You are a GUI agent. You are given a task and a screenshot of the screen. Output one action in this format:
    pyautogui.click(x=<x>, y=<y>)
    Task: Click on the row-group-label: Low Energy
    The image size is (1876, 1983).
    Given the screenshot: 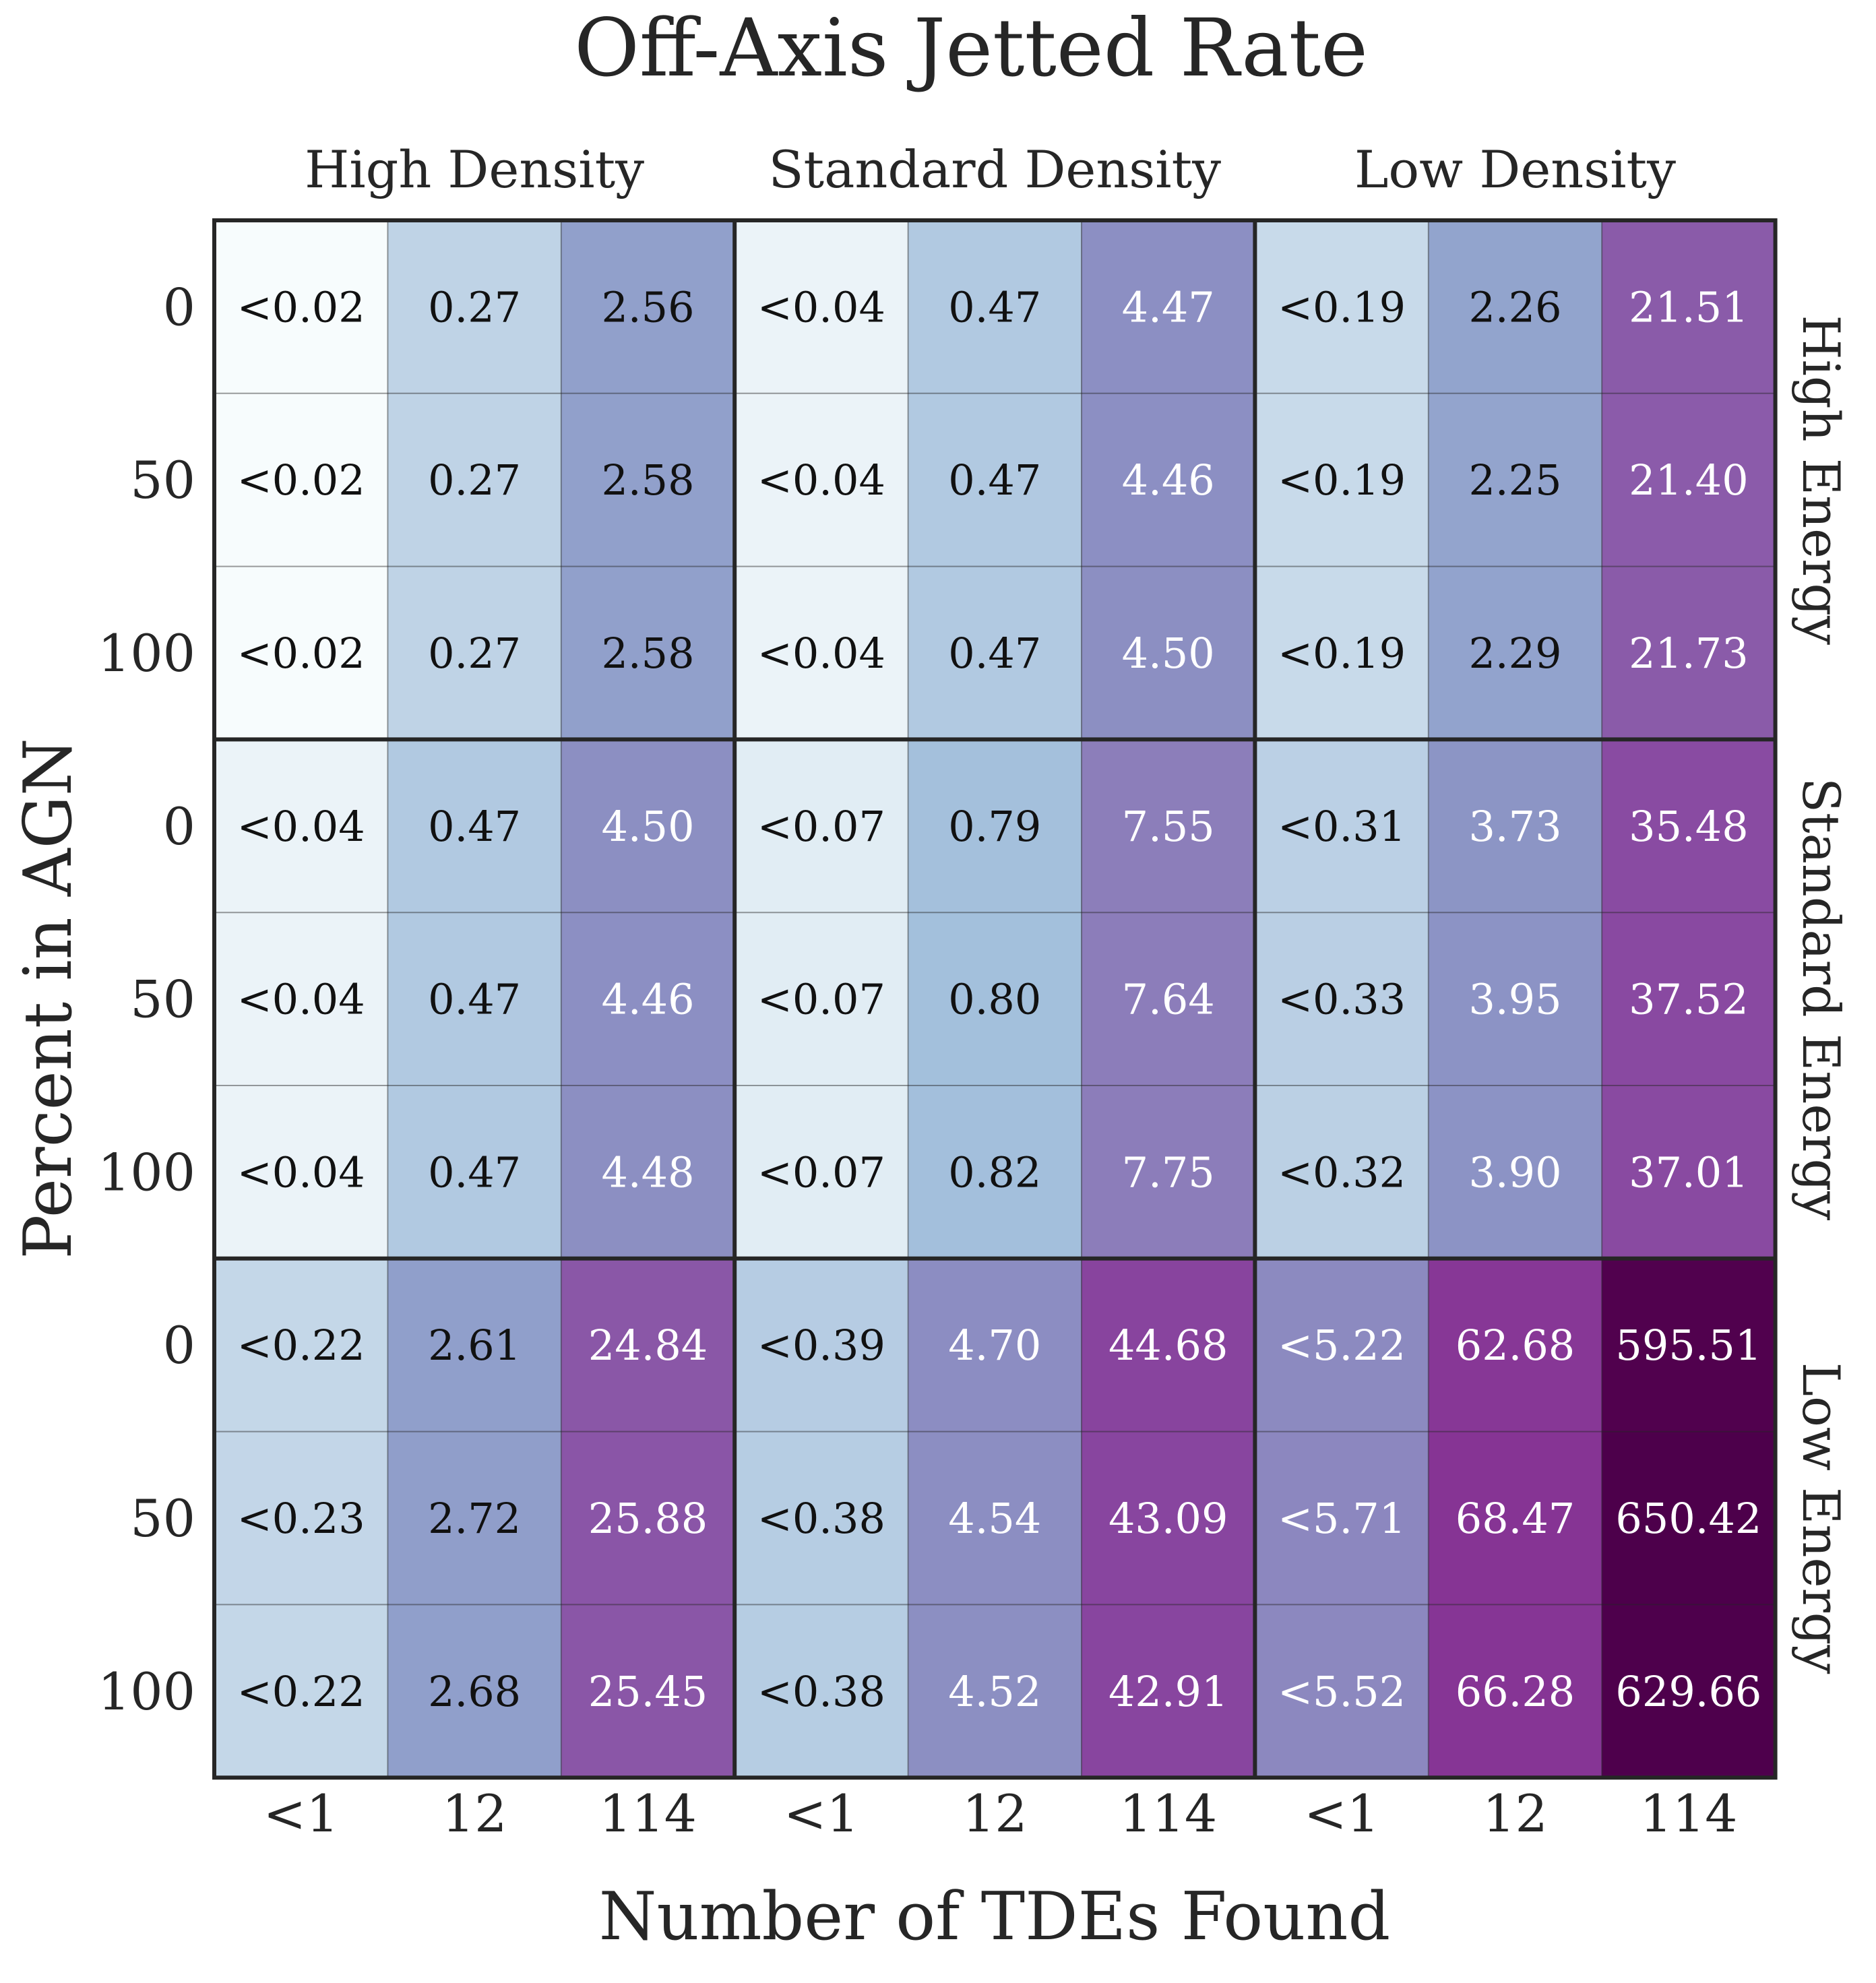 What is the action you would take?
    pyautogui.click(x=1821, y=1518)
    